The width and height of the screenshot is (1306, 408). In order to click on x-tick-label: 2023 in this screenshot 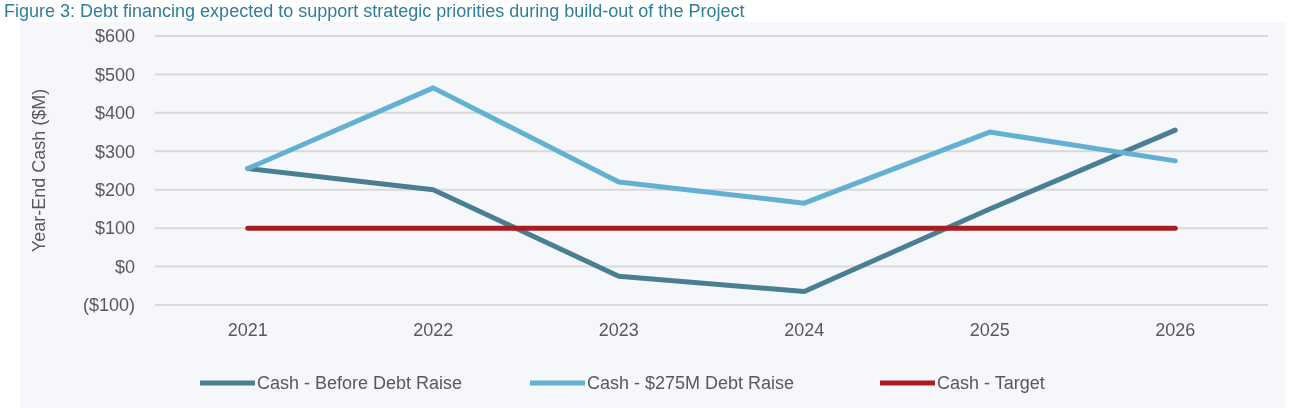, I will do `click(618, 330)`.